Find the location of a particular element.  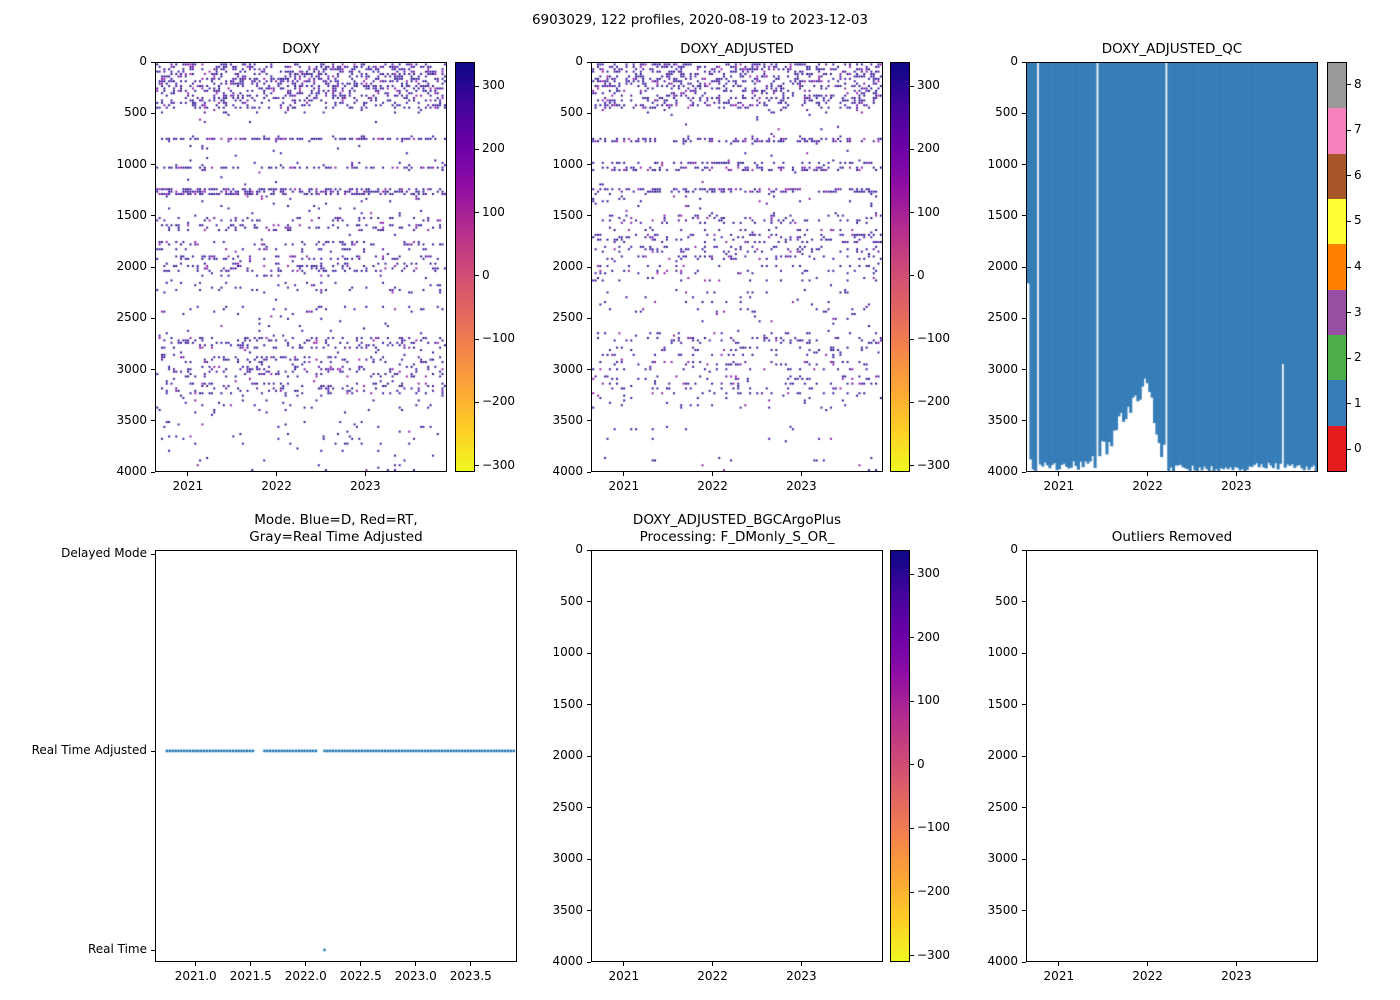

bgc-processing-x-tick-label: 2021 is located at coordinates (624, 976).